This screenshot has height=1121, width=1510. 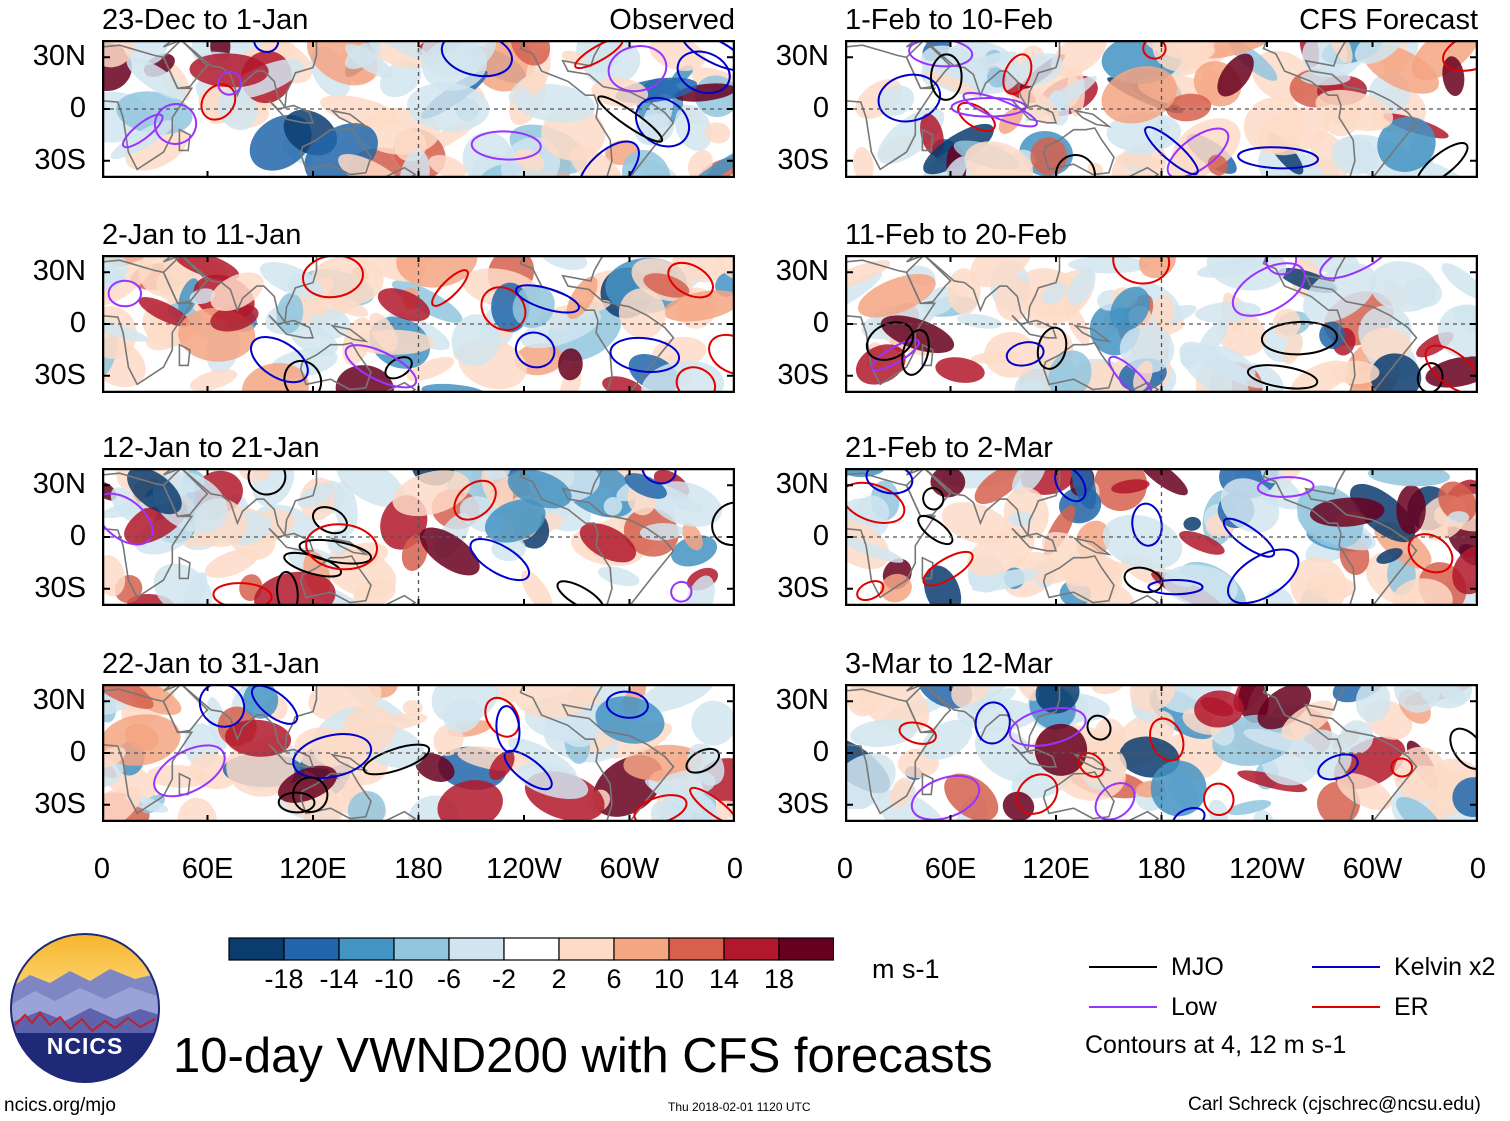 What do you see at coordinates (1194, 1007) in the screenshot?
I see `legend-label: Low` at bounding box center [1194, 1007].